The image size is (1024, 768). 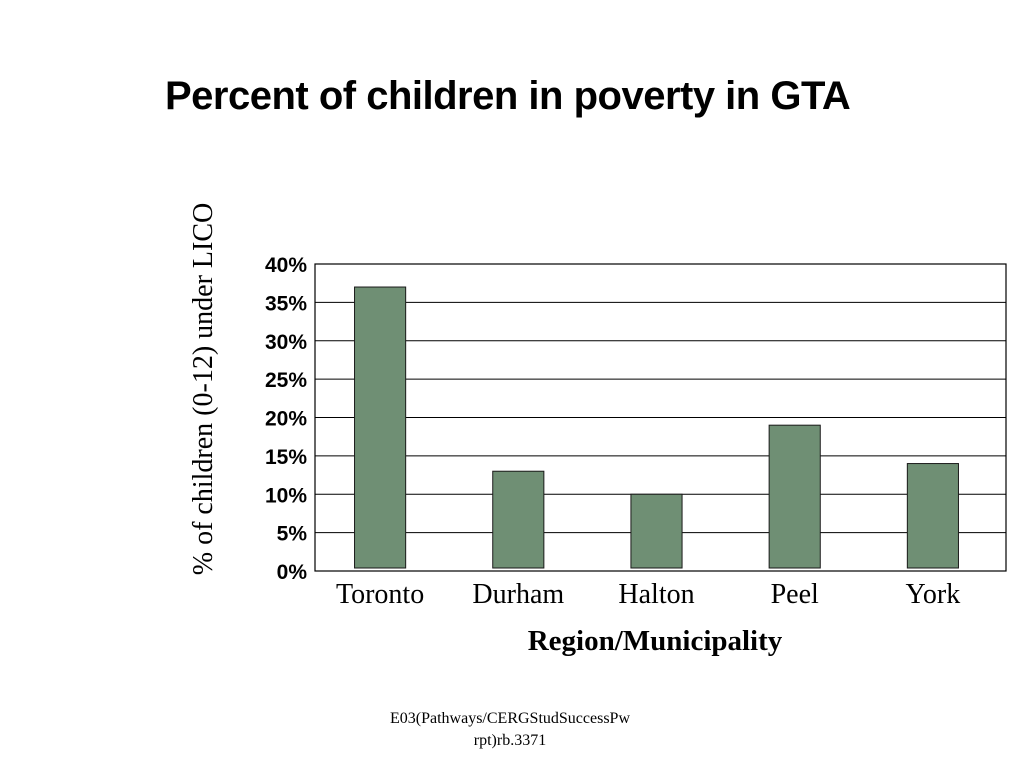 What do you see at coordinates (655, 641) in the screenshot?
I see `x-axis-title: Region/Municipality` at bounding box center [655, 641].